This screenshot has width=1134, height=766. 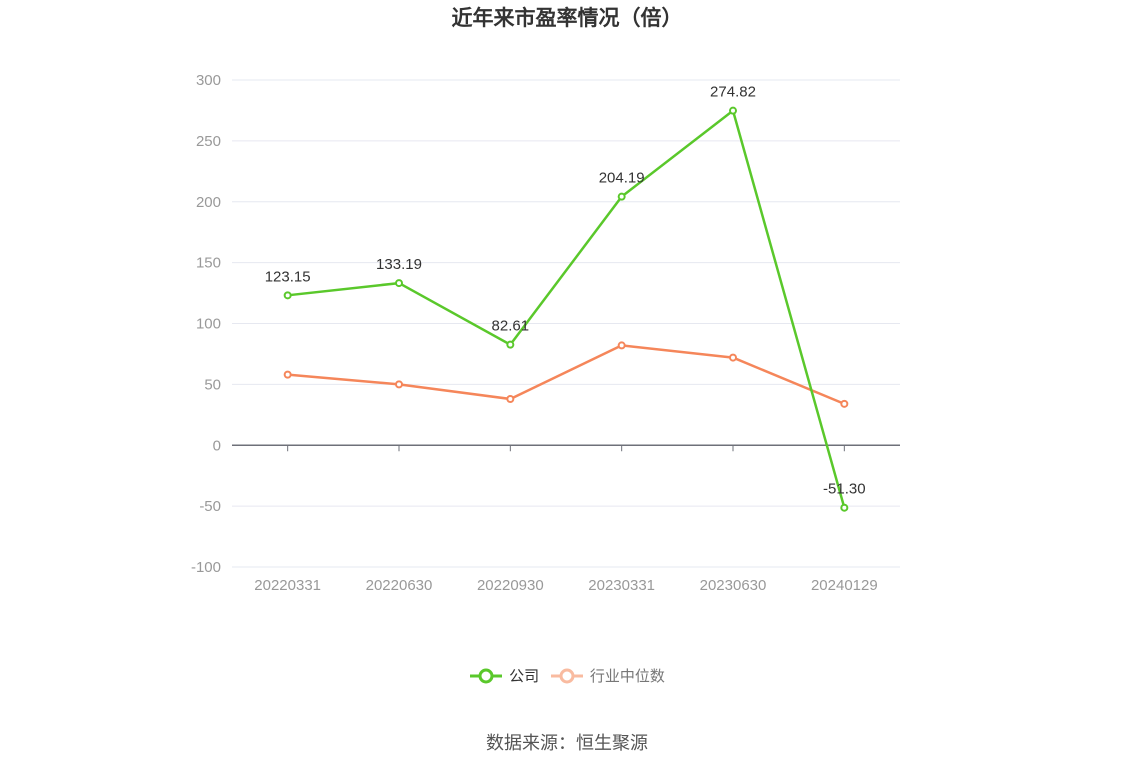 I want to click on data-label: 123.15, so click(x=288, y=276).